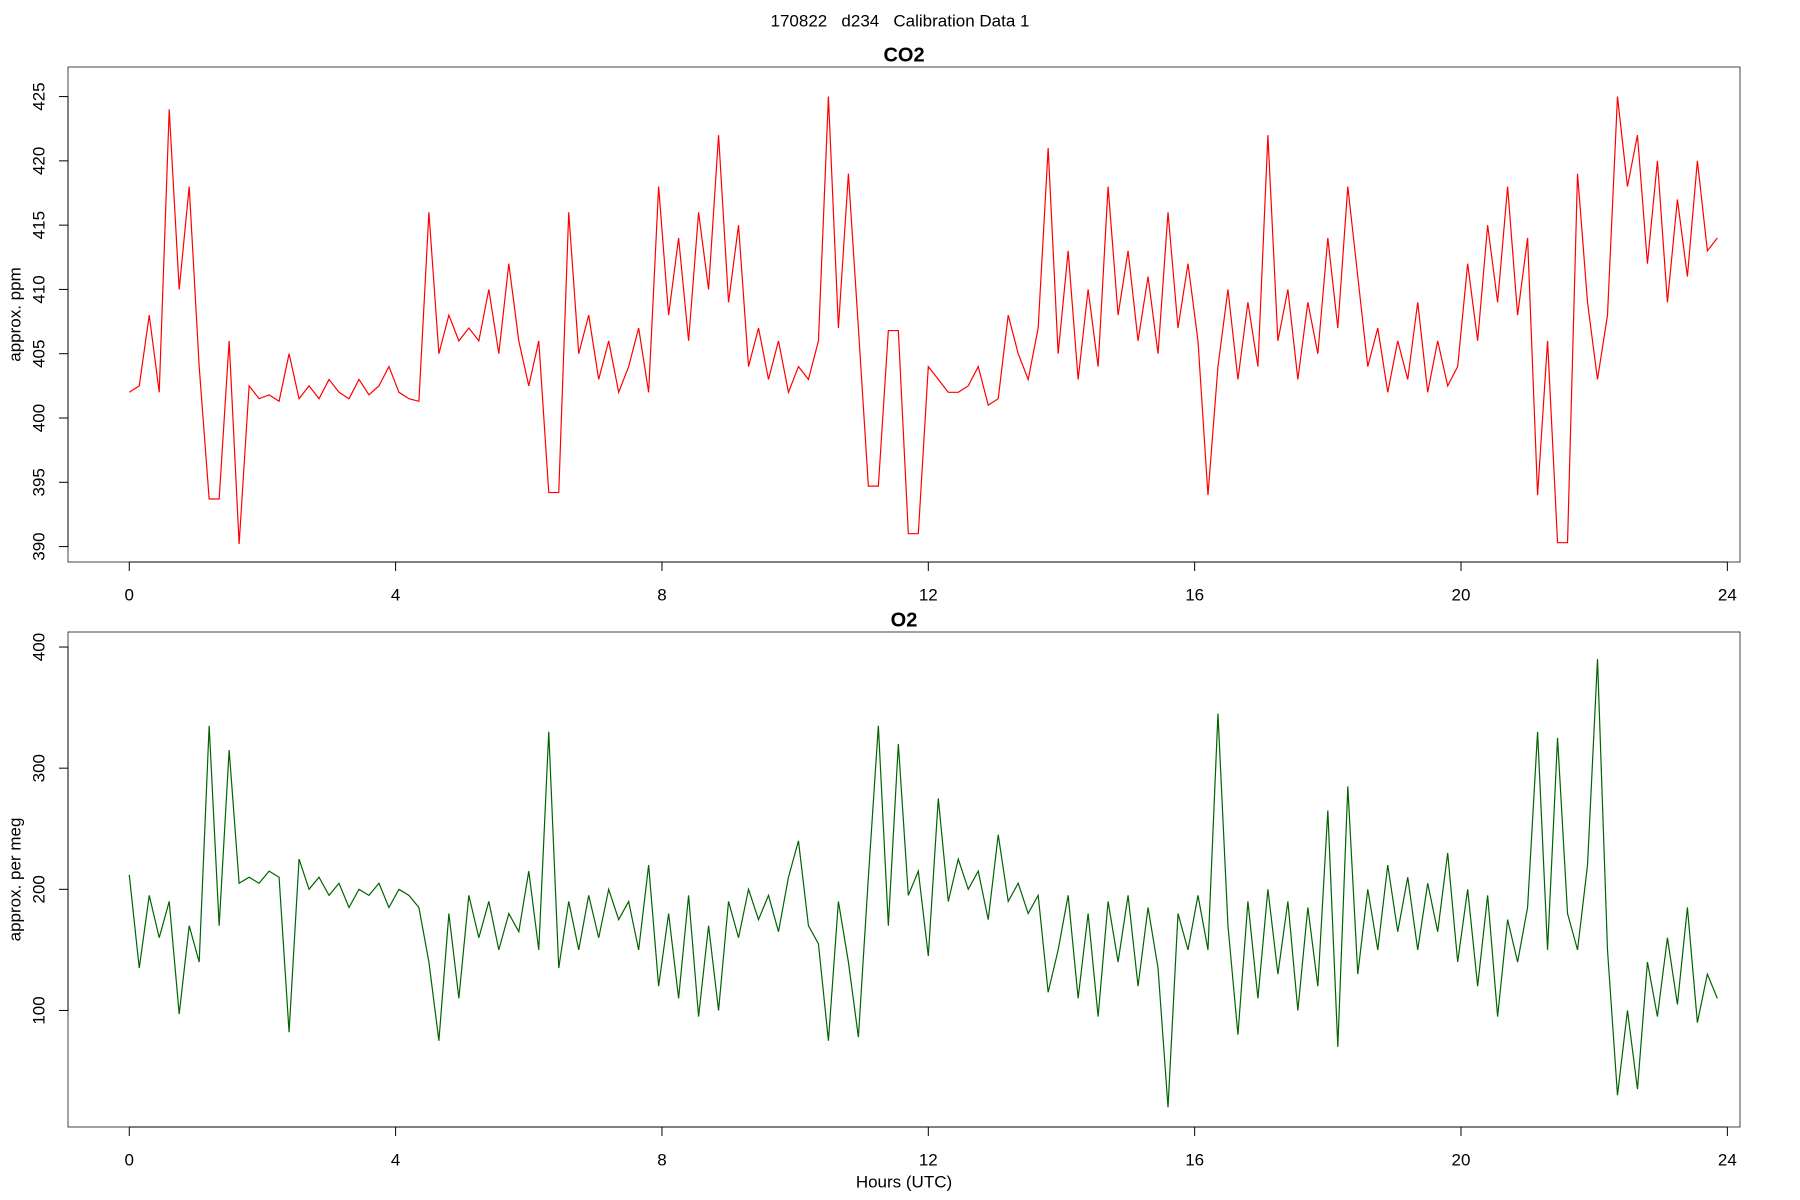 Image resolution: width=1800 pixels, height=1200 pixels. Describe the element at coordinates (38, 96) in the screenshot. I see `y-tick-label: 425` at that location.